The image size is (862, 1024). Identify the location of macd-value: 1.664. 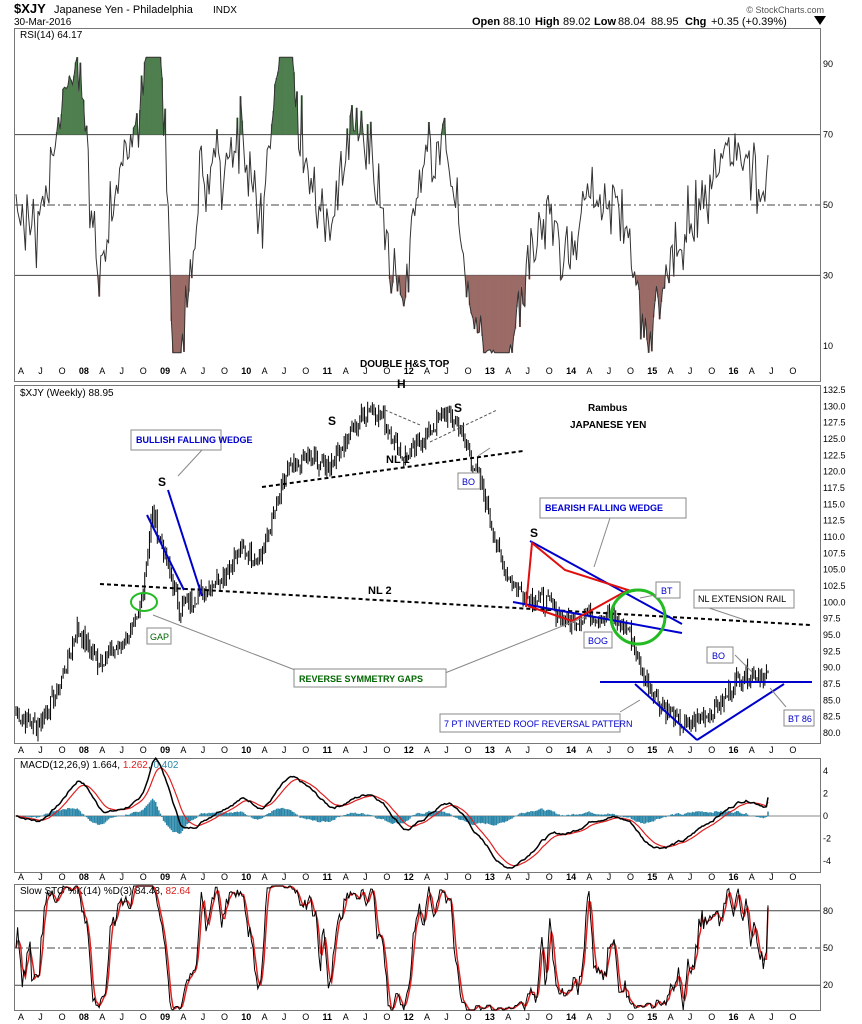
(104, 765).